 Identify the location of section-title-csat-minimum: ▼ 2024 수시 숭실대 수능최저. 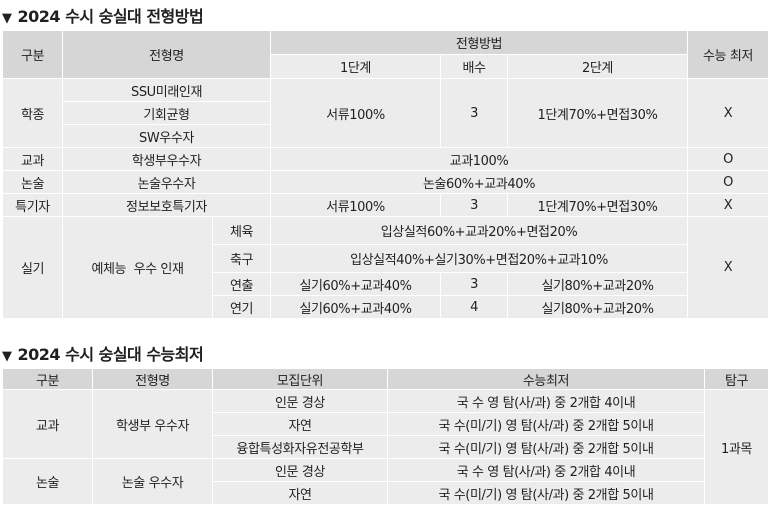
(103, 353).